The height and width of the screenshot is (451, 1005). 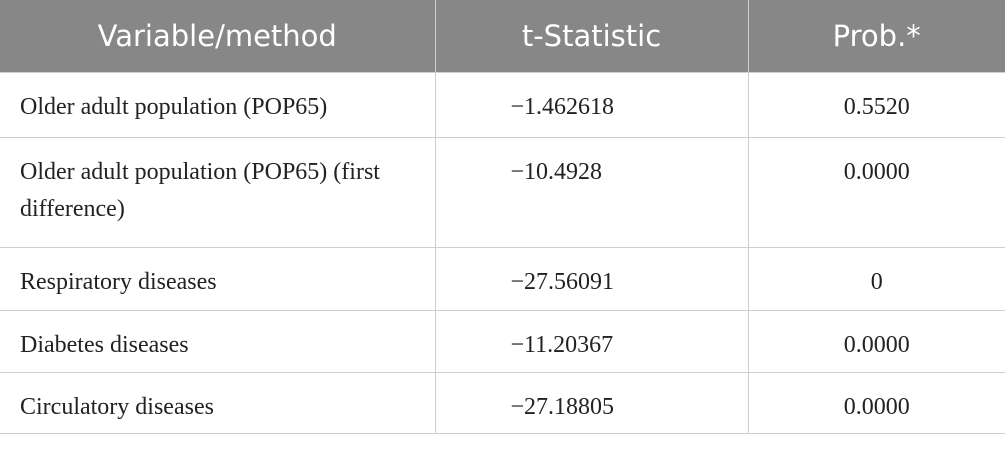 What do you see at coordinates (591, 105) in the screenshot?
I see `table-cell: −1.462618` at bounding box center [591, 105].